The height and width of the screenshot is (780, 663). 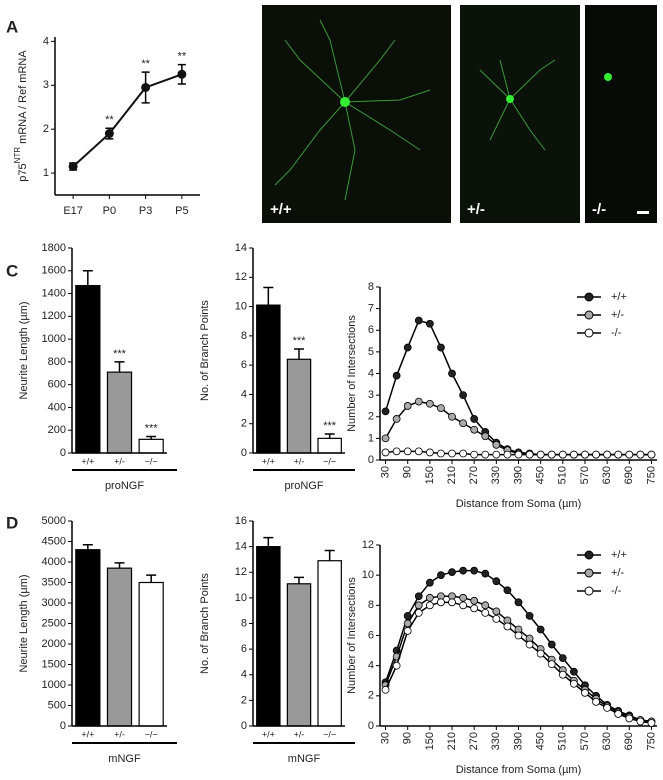 I want to click on y-tick-label: 1400, so click(x=54, y=293).